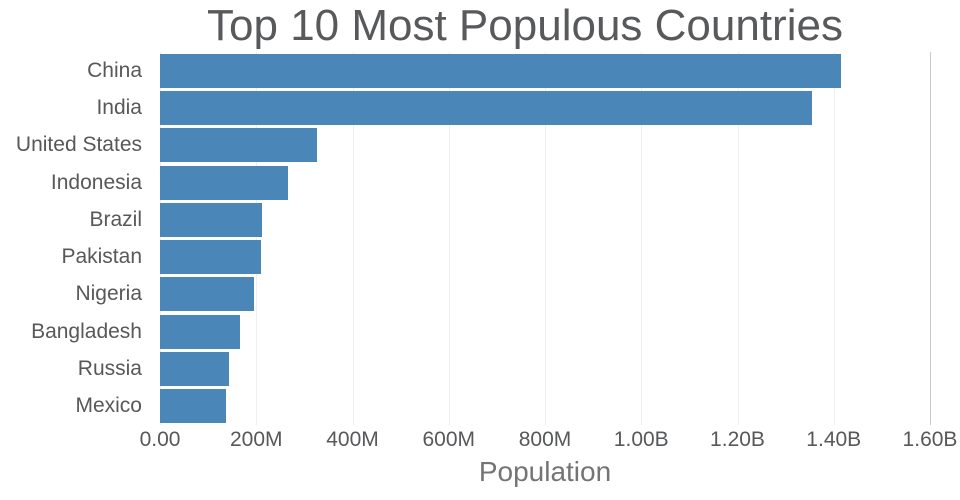 This screenshot has width=960, height=500. Describe the element at coordinates (109, 369) in the screenshot. I see `y-axis-label: Russia` at that location.